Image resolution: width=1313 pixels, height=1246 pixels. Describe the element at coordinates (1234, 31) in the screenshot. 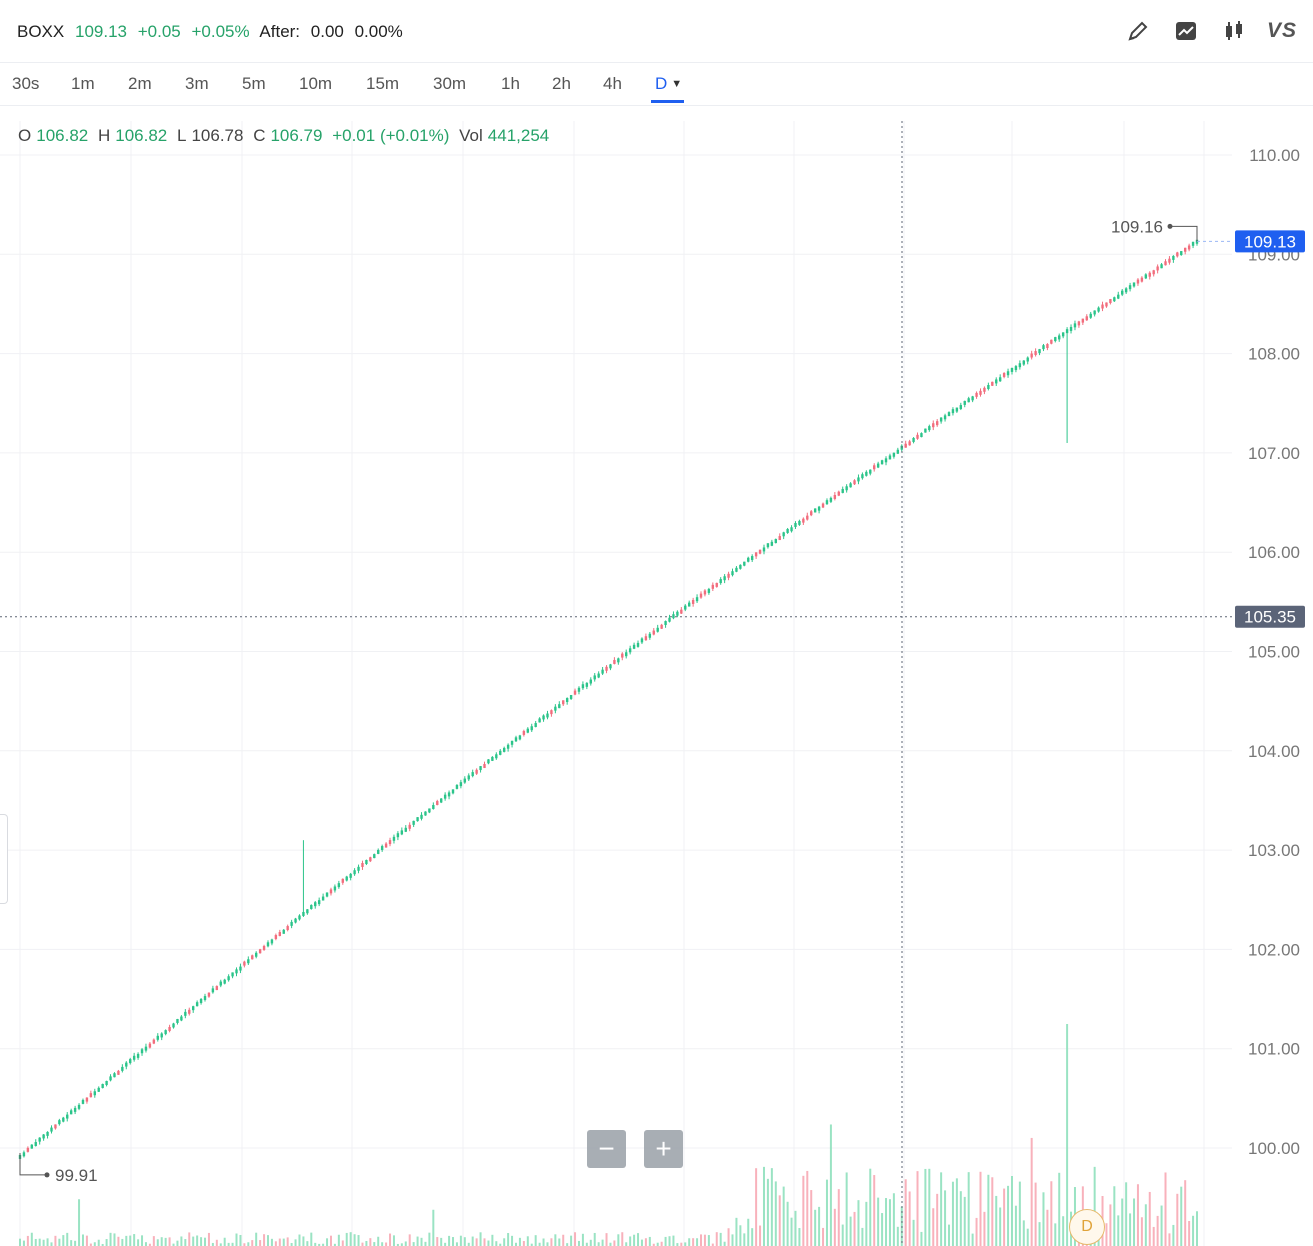

I see `candlestick-icon` at that location.